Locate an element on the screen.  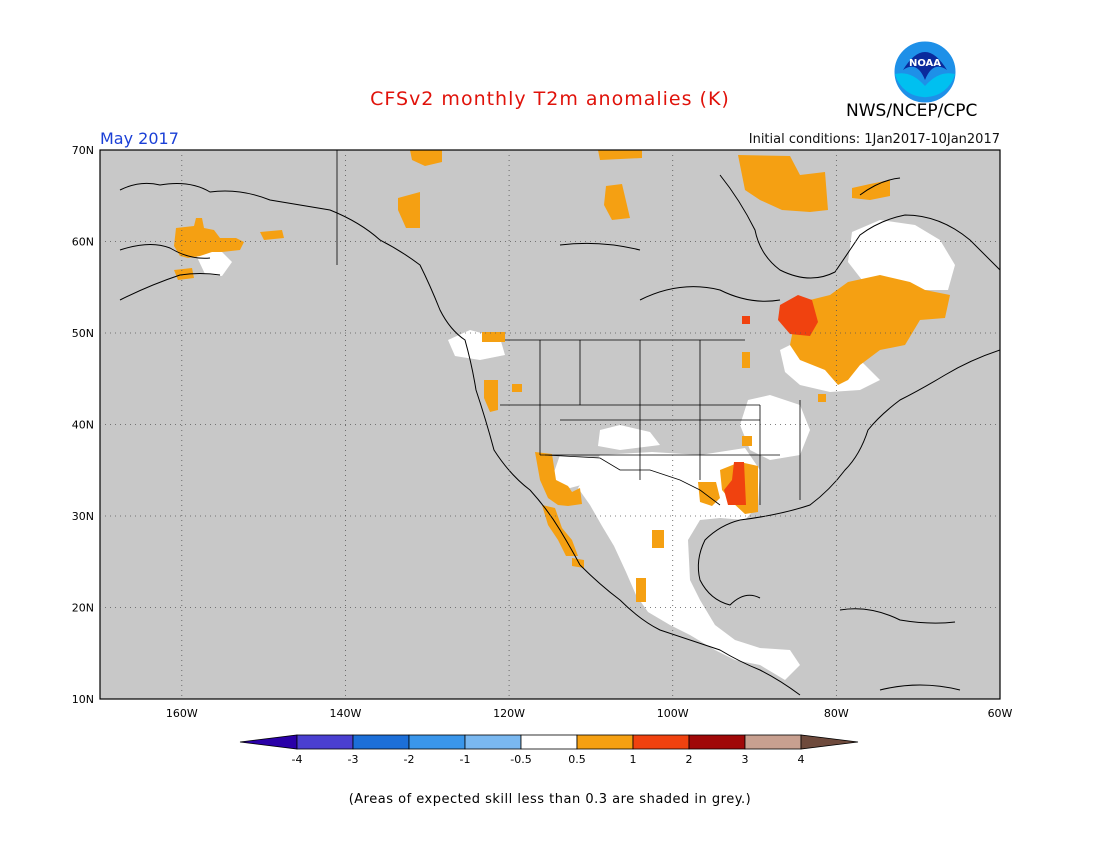
colorbar-arrow-high is located at coordinates (829, 742).